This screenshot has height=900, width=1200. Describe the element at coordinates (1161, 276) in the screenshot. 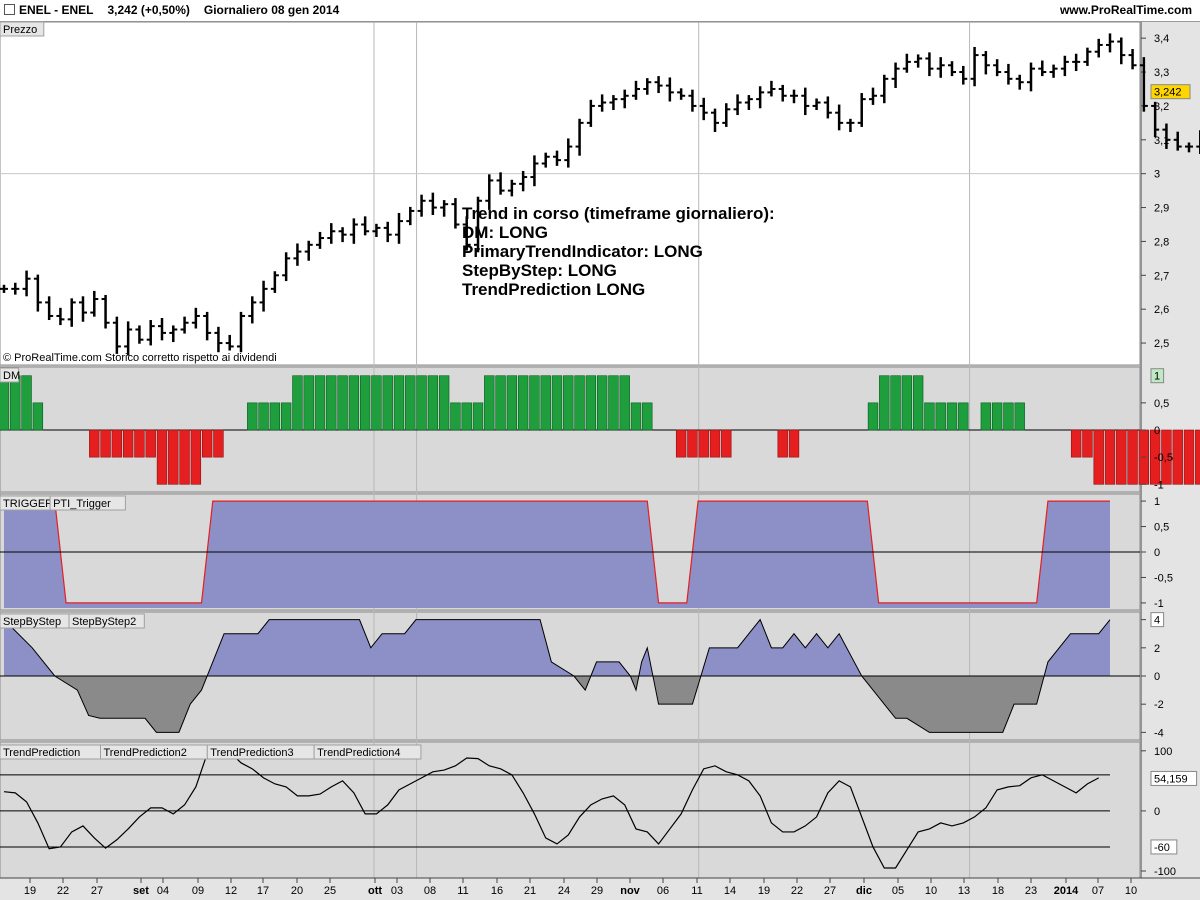

I see `price-tick-label: 2,7` at that location.